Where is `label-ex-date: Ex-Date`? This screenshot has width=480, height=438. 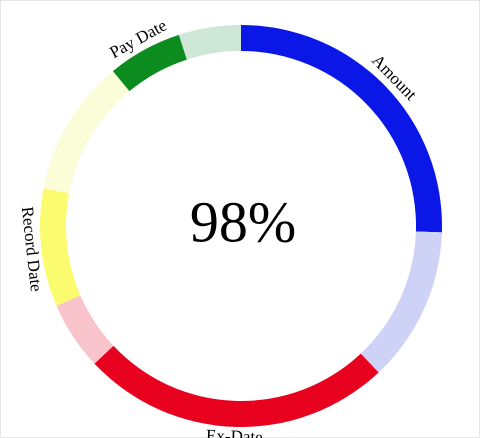 label-ex-date: Ex-Date is located at coordinates (234, 432).